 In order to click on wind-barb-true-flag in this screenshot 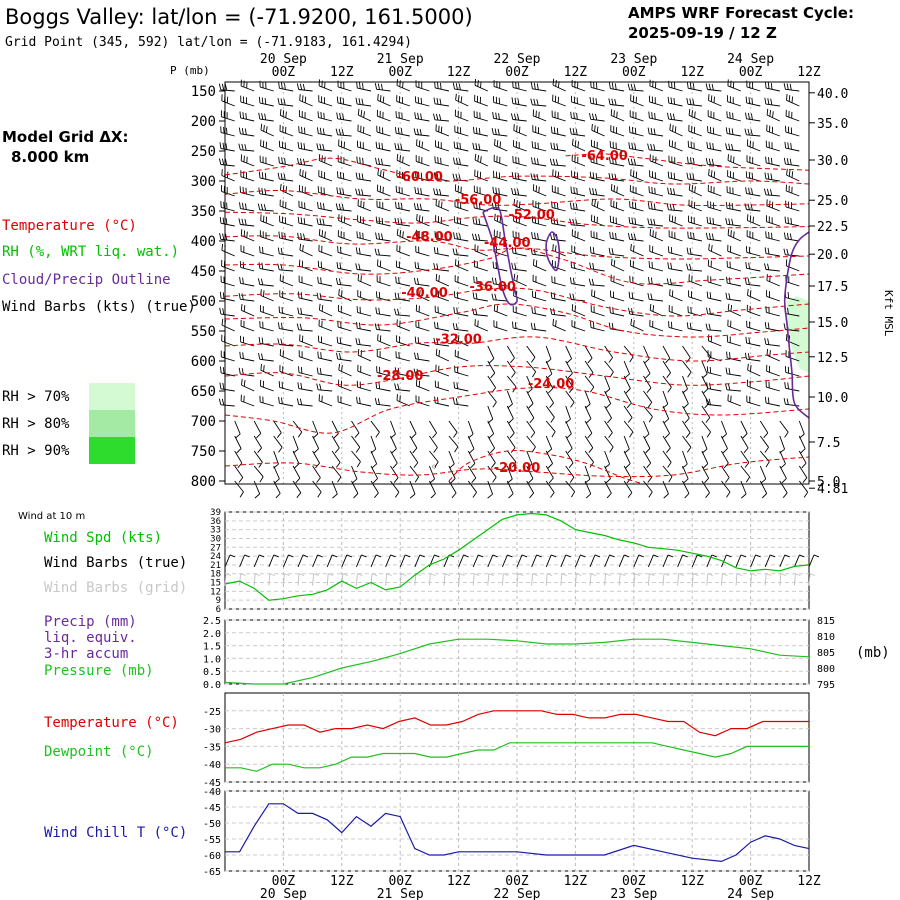, I will do `click(641, 556)`.